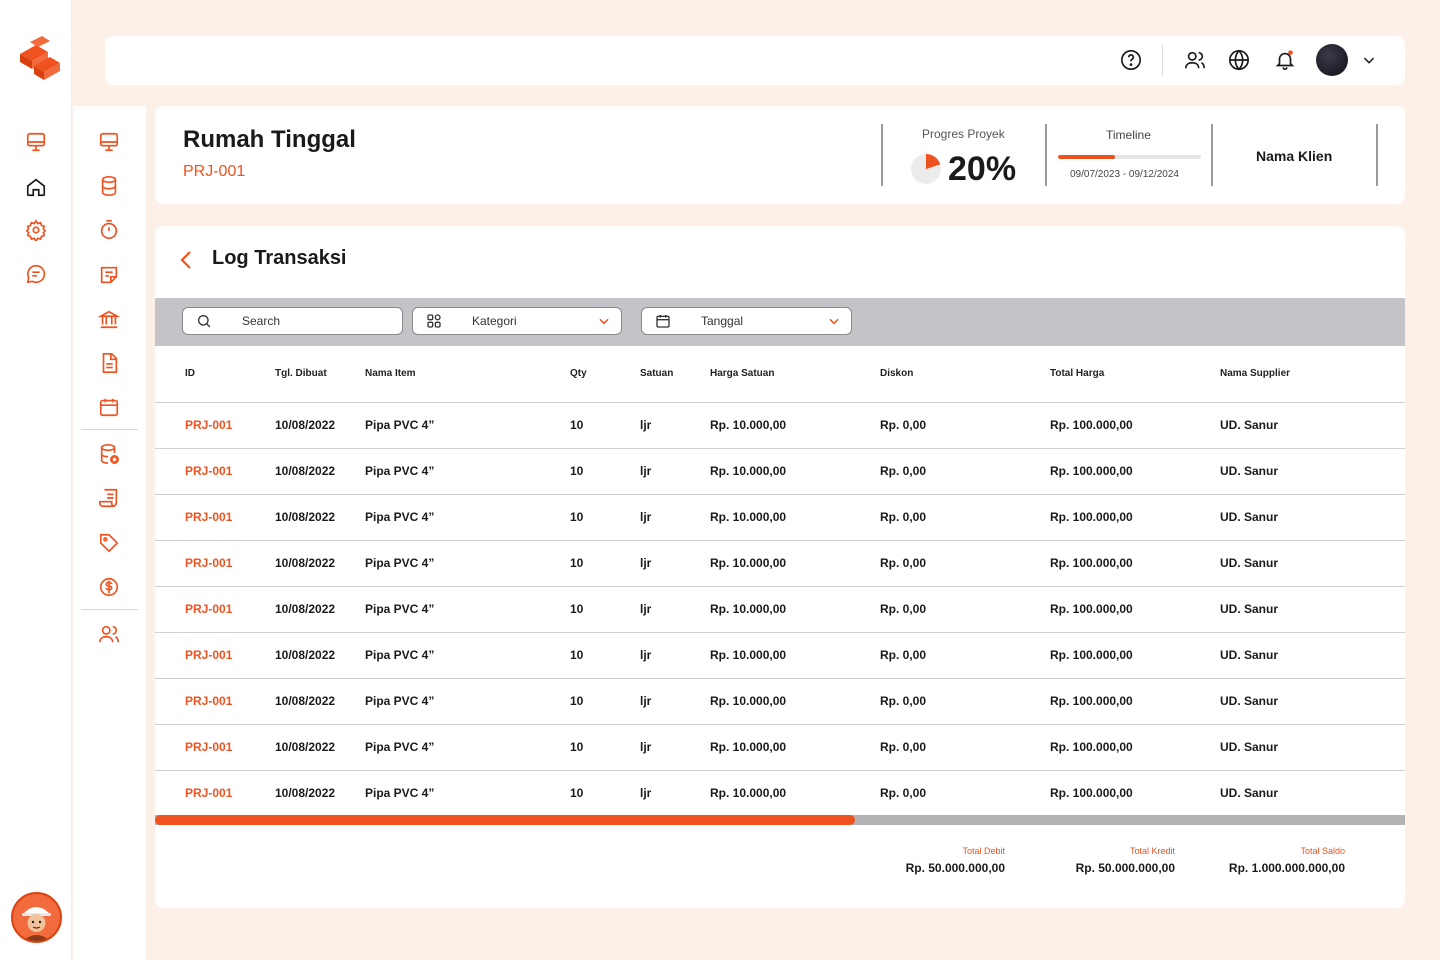 This screenshot has width=1440, height=960. What do you see at coordinates (269, 139) in the screenshot?
I see `project-title: Rumah Tinggal` at bounding box center [269, 139].